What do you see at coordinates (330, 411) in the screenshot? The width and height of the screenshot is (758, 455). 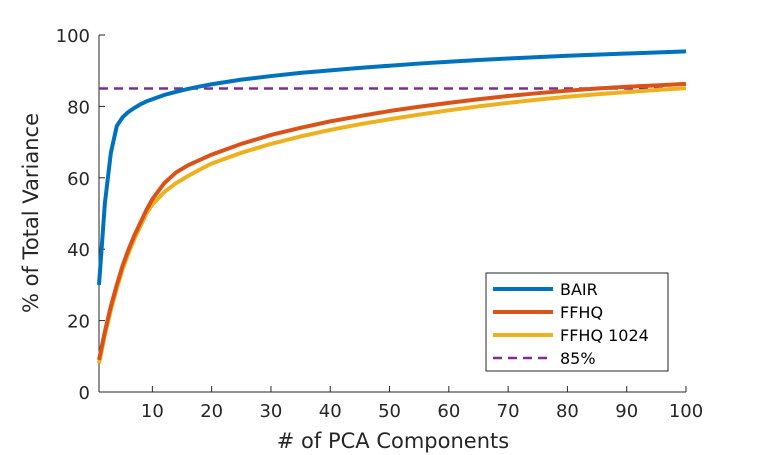 I see `x-tick-label: 40` at bounding box center [330, 411].